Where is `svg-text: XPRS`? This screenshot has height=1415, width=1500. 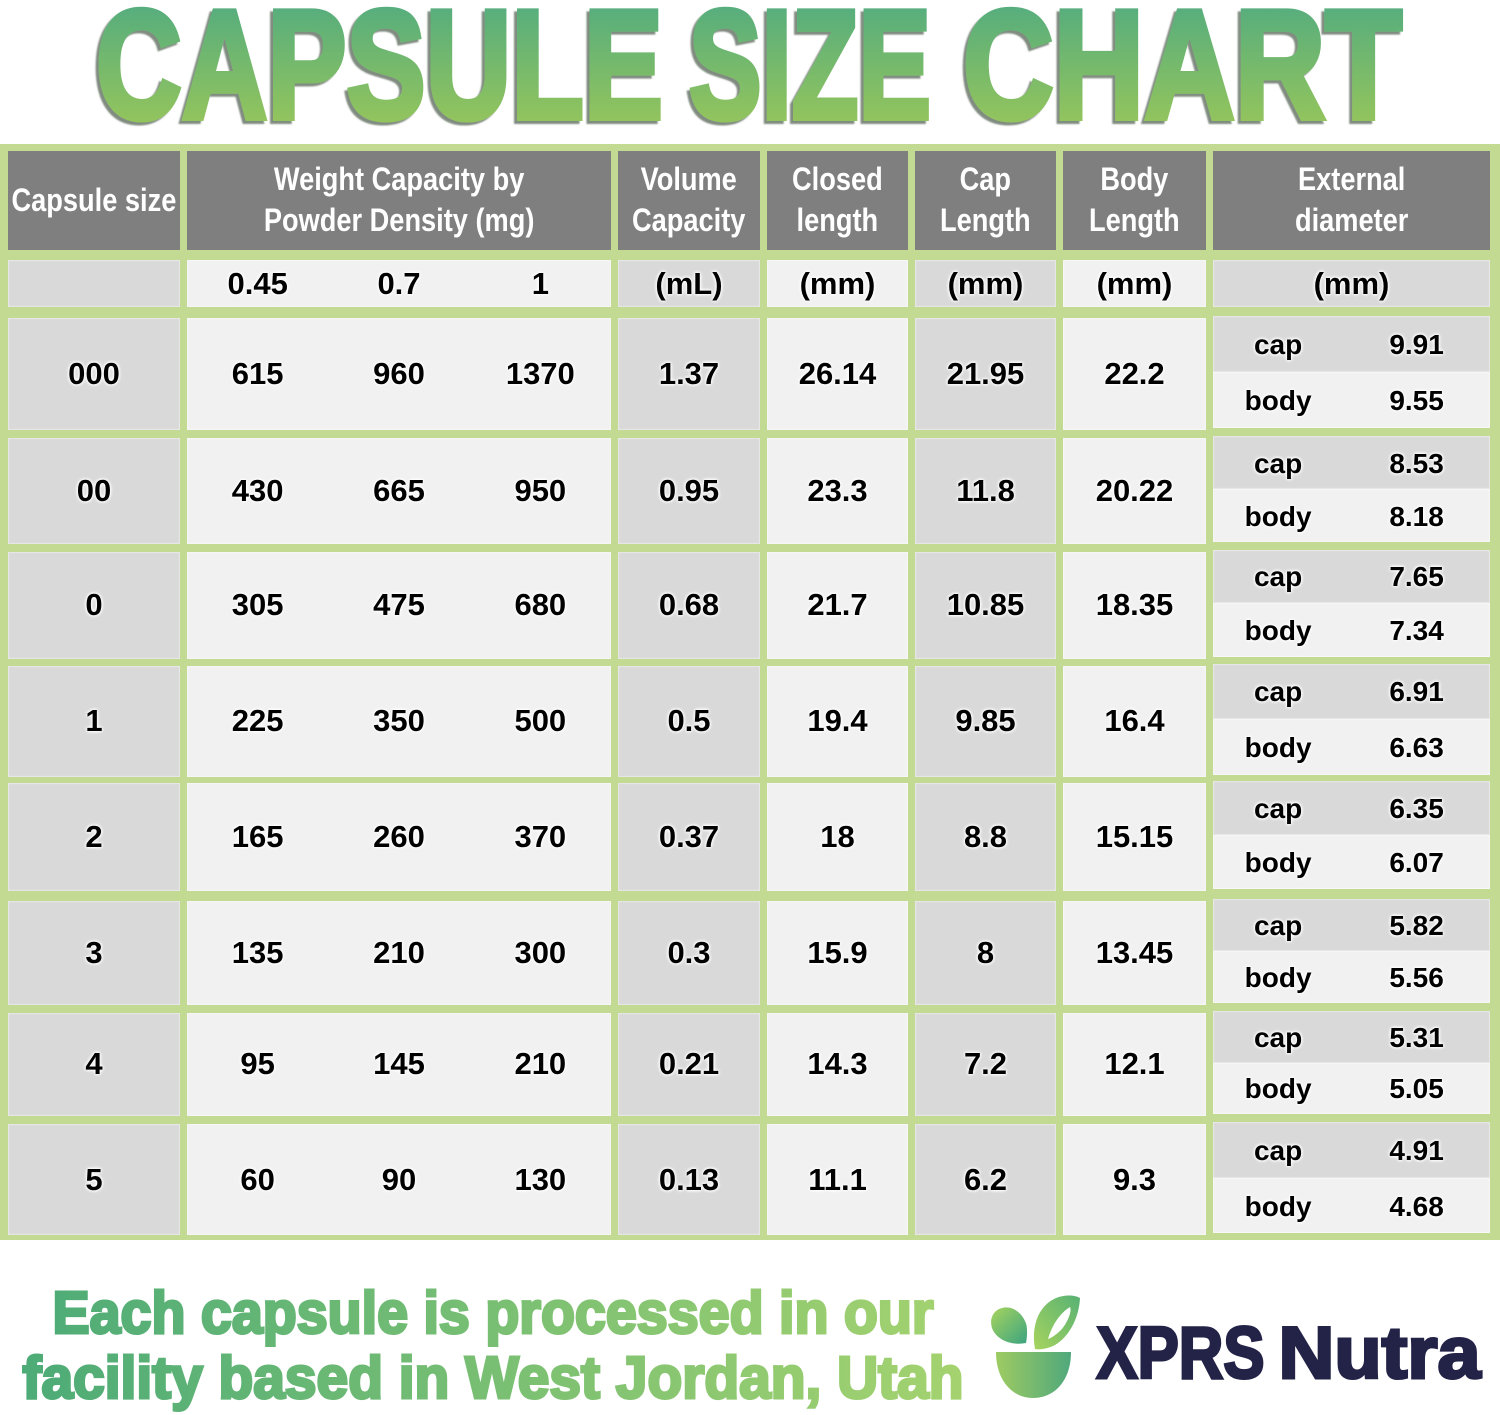 svg-text: XPRS is located at coordinates (1181, 1353).